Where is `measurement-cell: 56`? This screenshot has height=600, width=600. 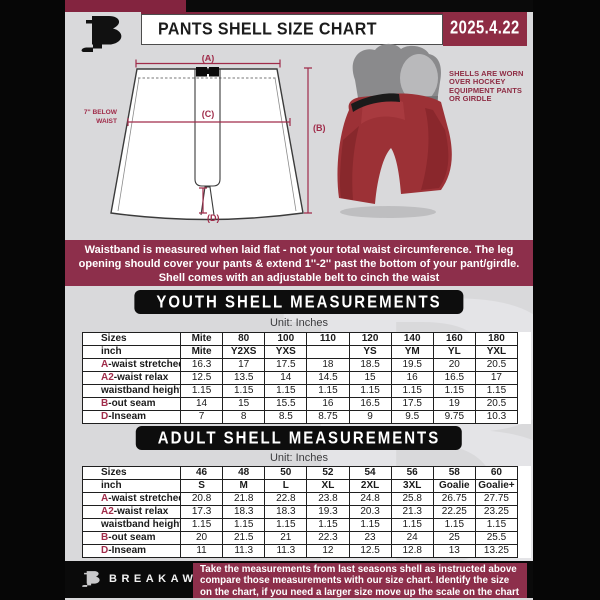 measurement-cell: 56 is located at coordinates (412, 473).